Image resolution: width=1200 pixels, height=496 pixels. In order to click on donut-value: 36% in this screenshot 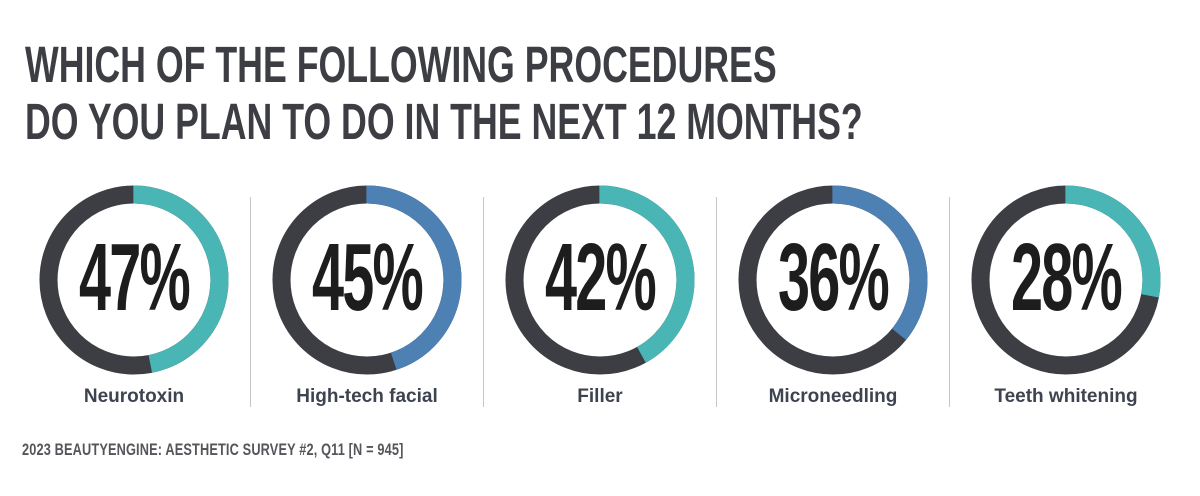, I will do `click(834, 277)`.